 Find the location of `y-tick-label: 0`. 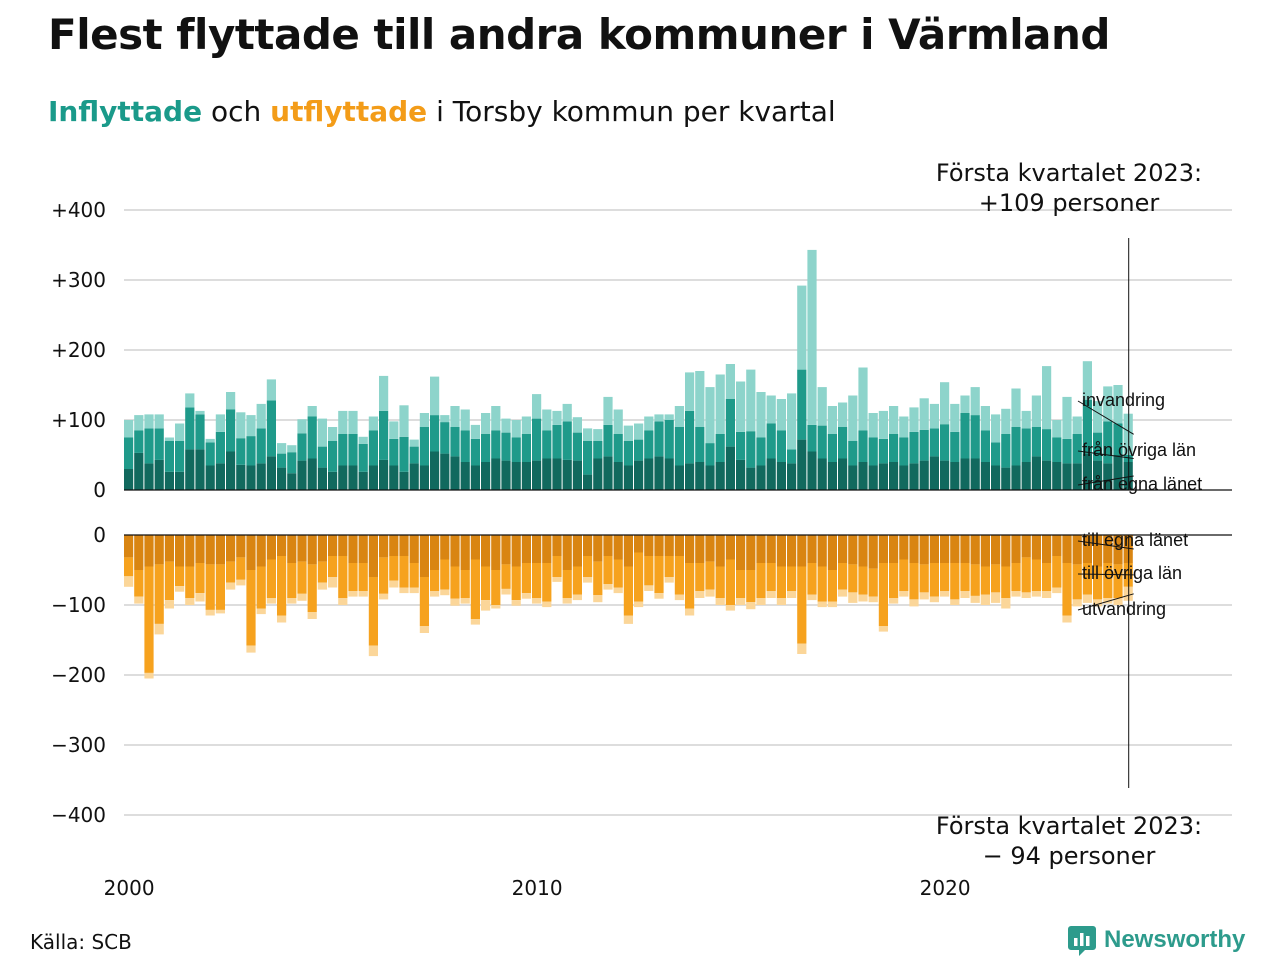

y-tick-label: 0 is located at coordinates (99, 535).